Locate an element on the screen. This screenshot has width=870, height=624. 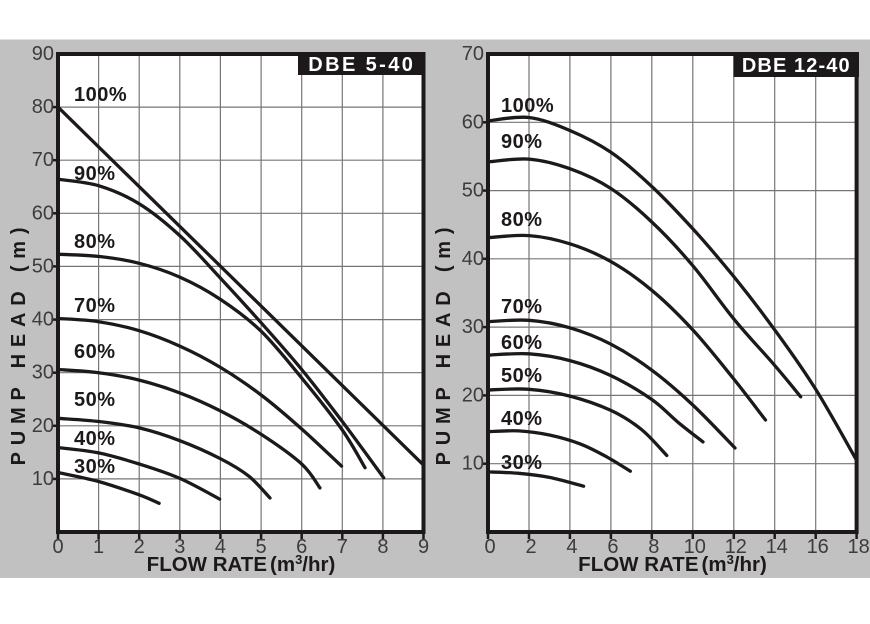
svg-text: 3 is located at coordinates (179, 547).